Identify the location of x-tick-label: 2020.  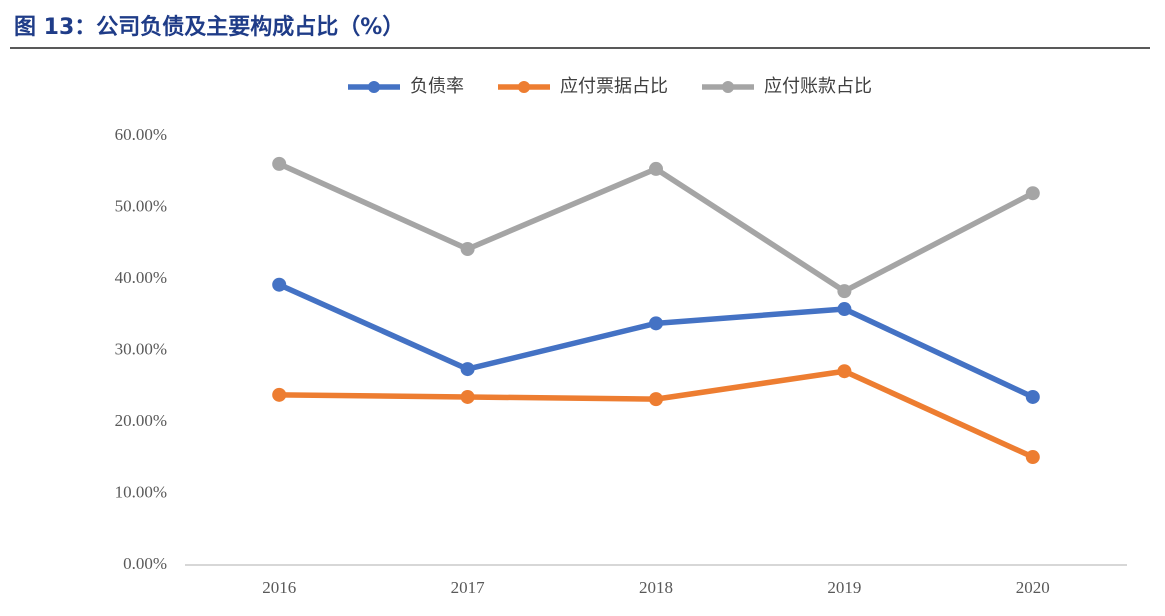
(1033, 587).